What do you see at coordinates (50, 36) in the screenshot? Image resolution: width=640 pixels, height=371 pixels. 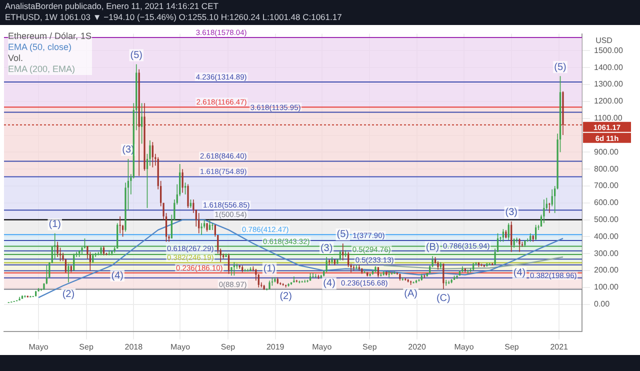 I see `chart-title: Ethereum / Dólar, 1S` at bounding box center [50, 36].